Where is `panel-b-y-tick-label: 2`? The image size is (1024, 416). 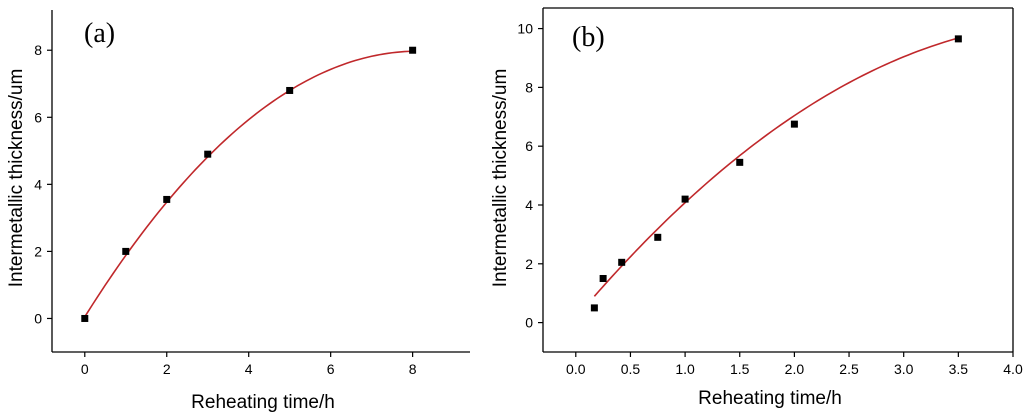 panel-b-y-tick-label: 2 is located at coordinates (529, 264).